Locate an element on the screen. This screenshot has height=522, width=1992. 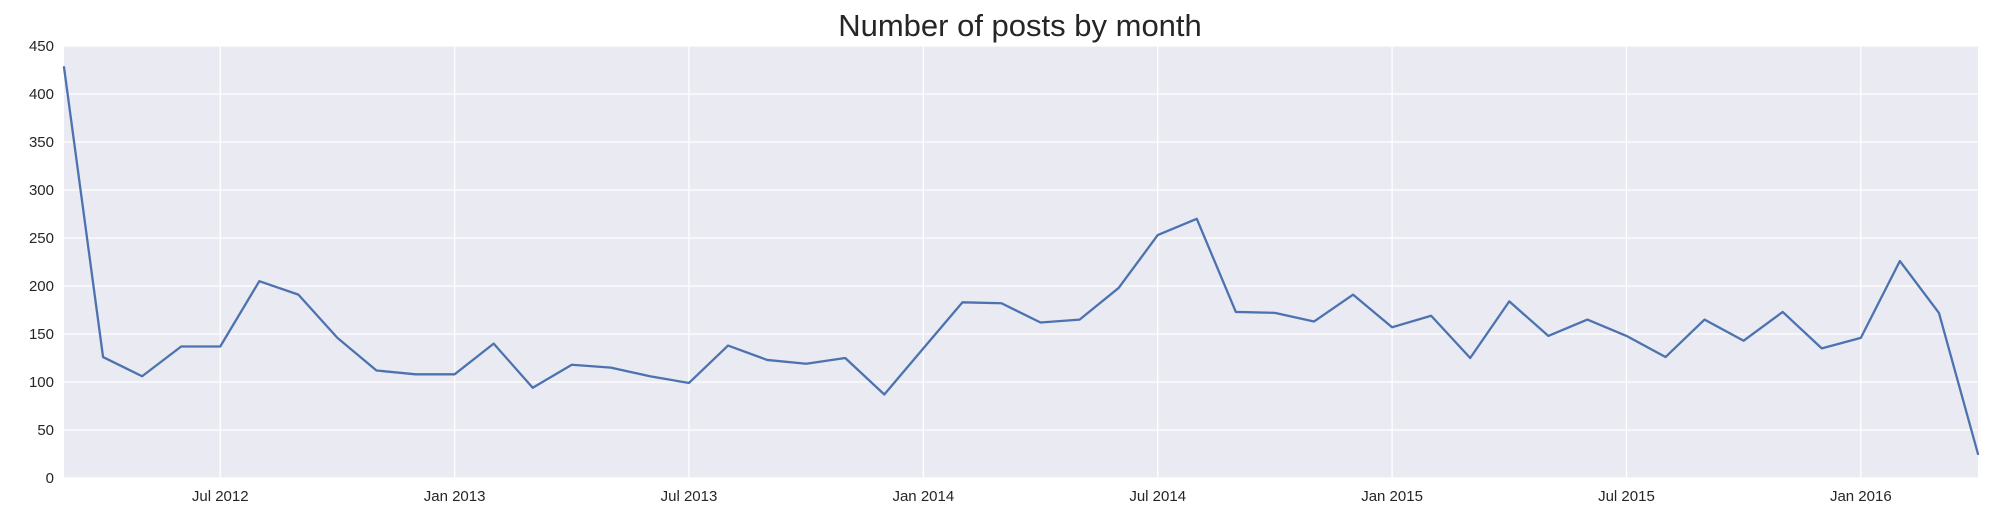
x-tick-label: Jul 2013 is located at coordinates (689, 496).